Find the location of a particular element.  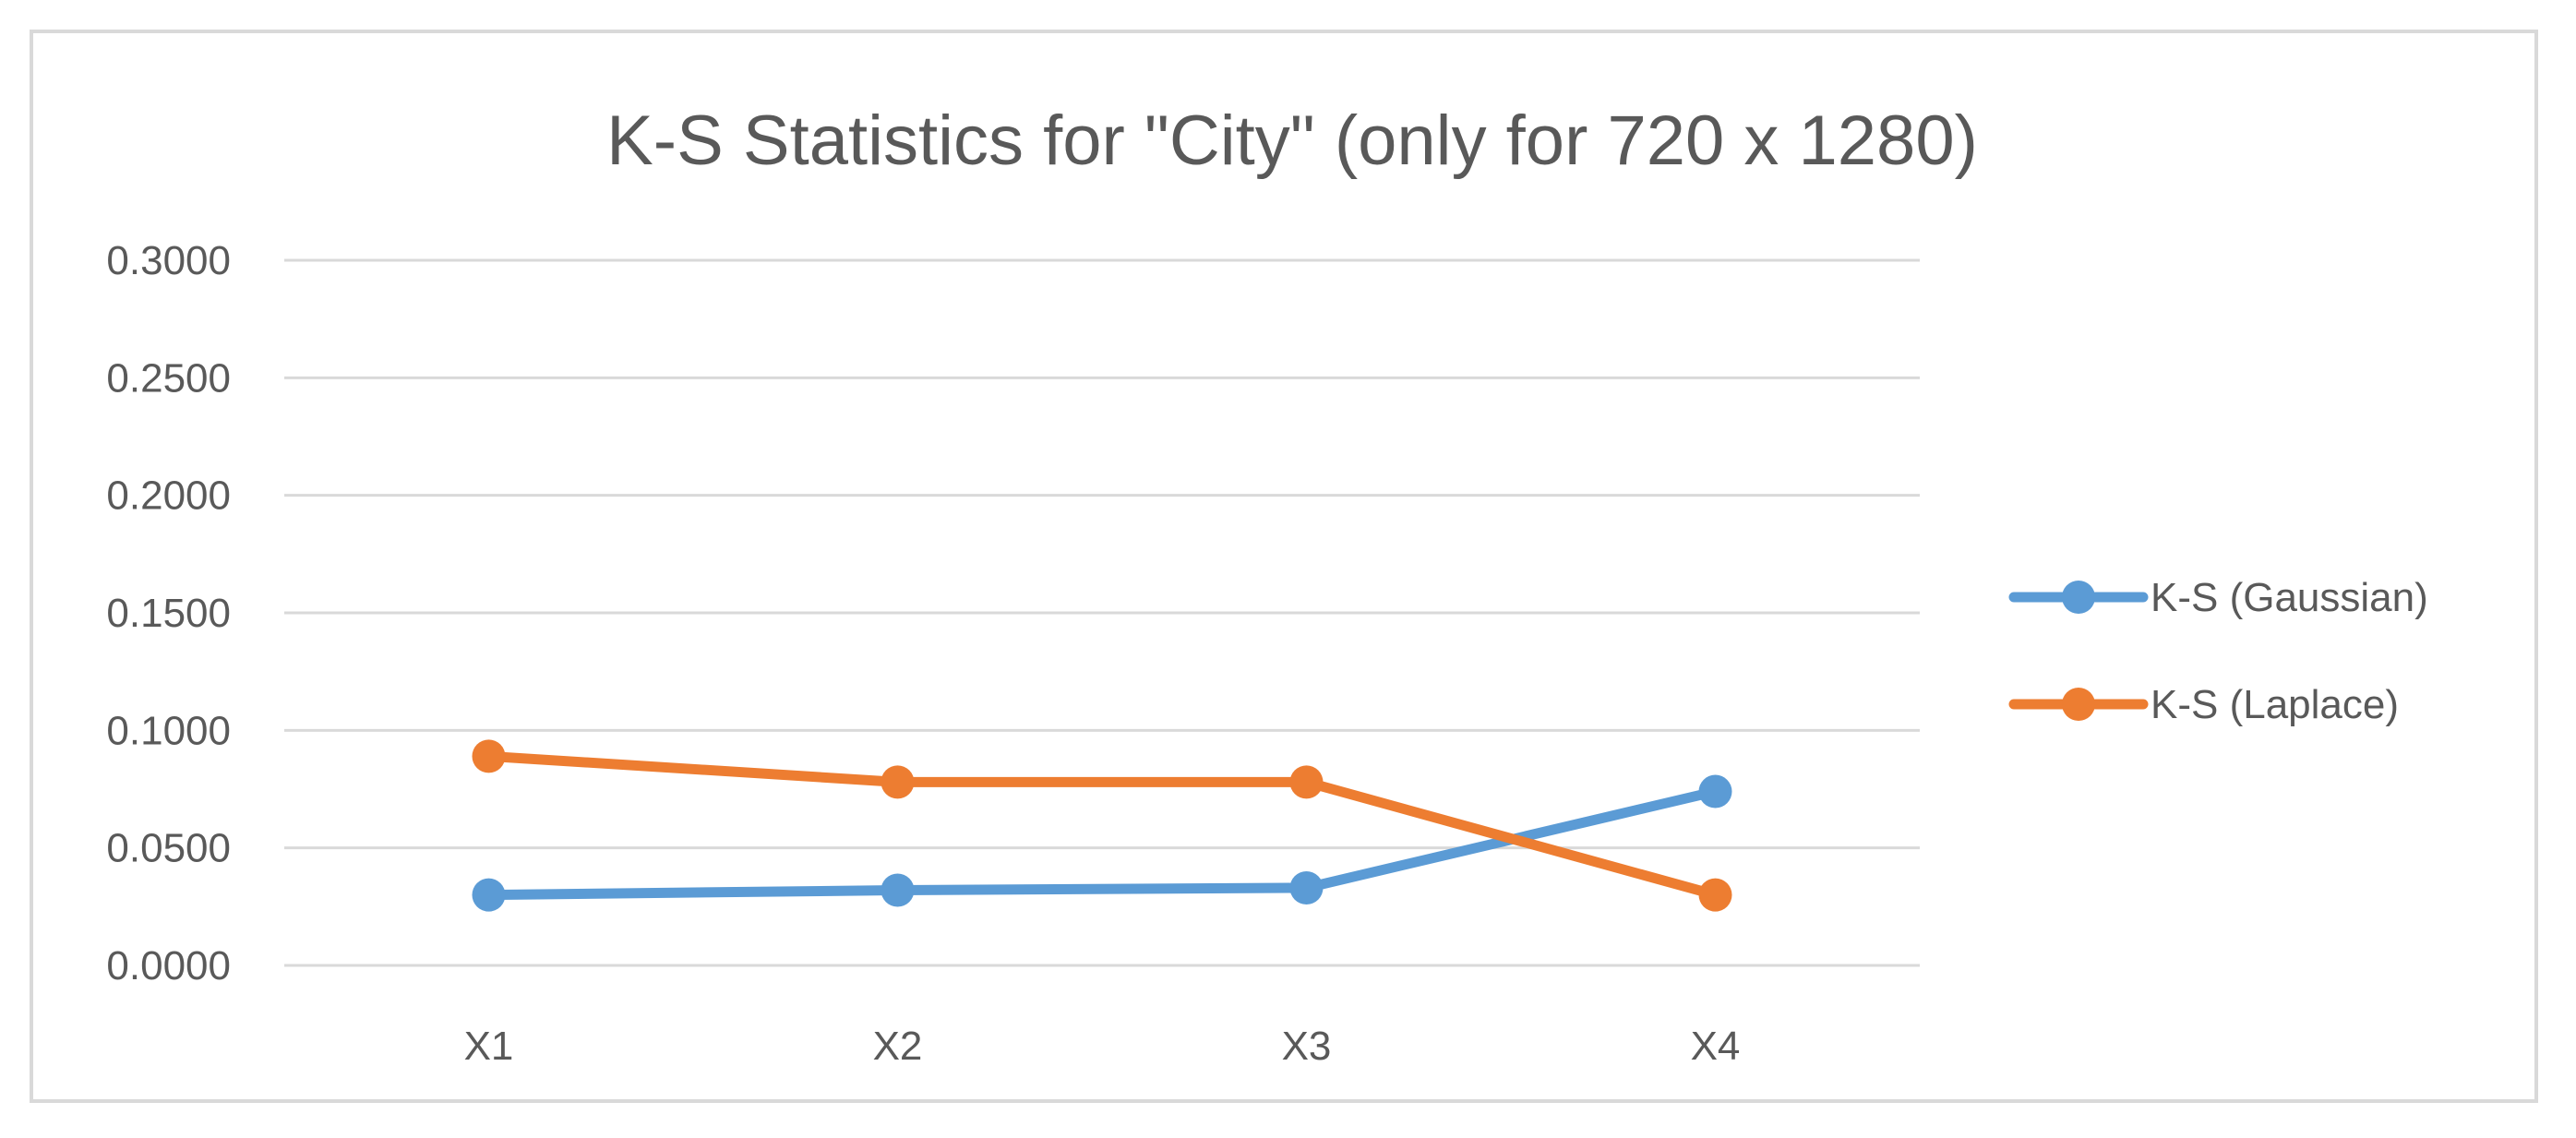

series-lines is located at coordinates (1102, 825).